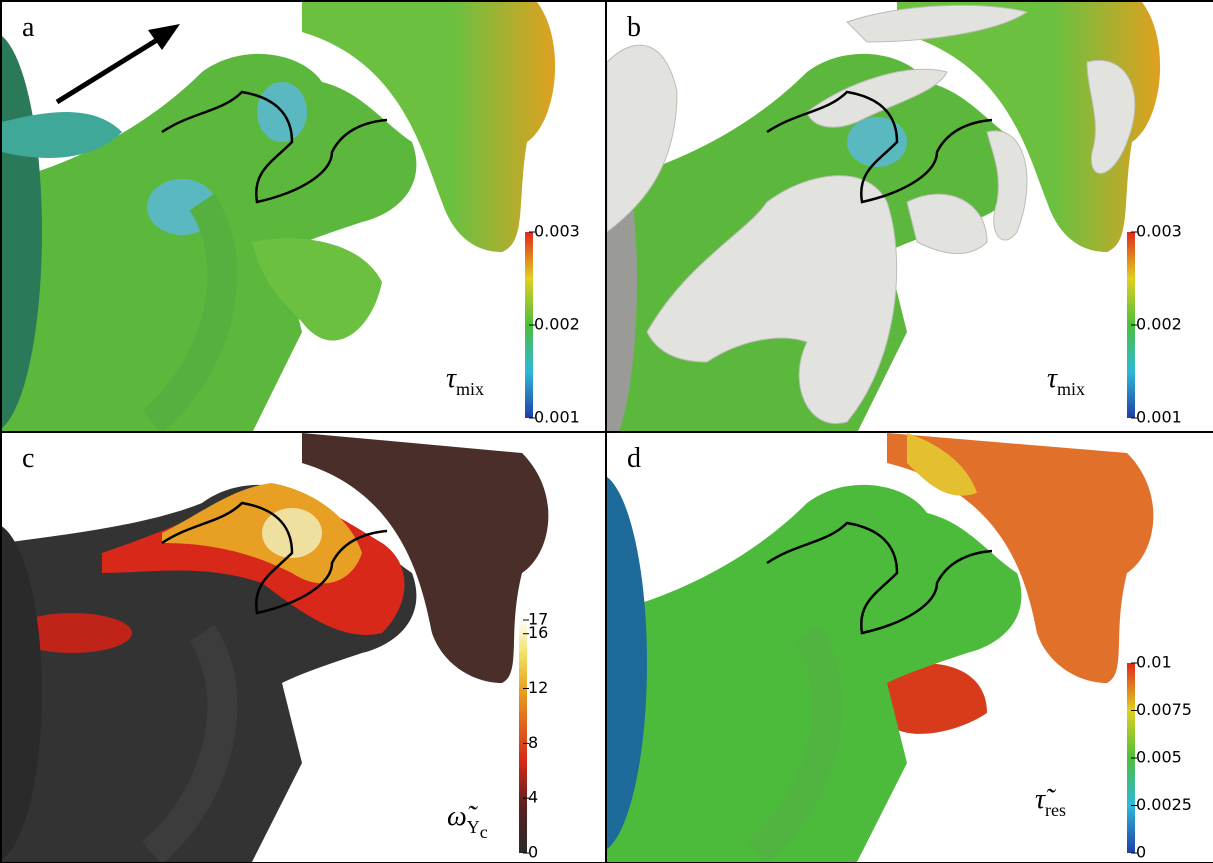 This screenshot has width=1213, height=863. What do you see at coordinates (523, 736) in the screenshot?
I see `colorbar` at bounding box center [523, 736].